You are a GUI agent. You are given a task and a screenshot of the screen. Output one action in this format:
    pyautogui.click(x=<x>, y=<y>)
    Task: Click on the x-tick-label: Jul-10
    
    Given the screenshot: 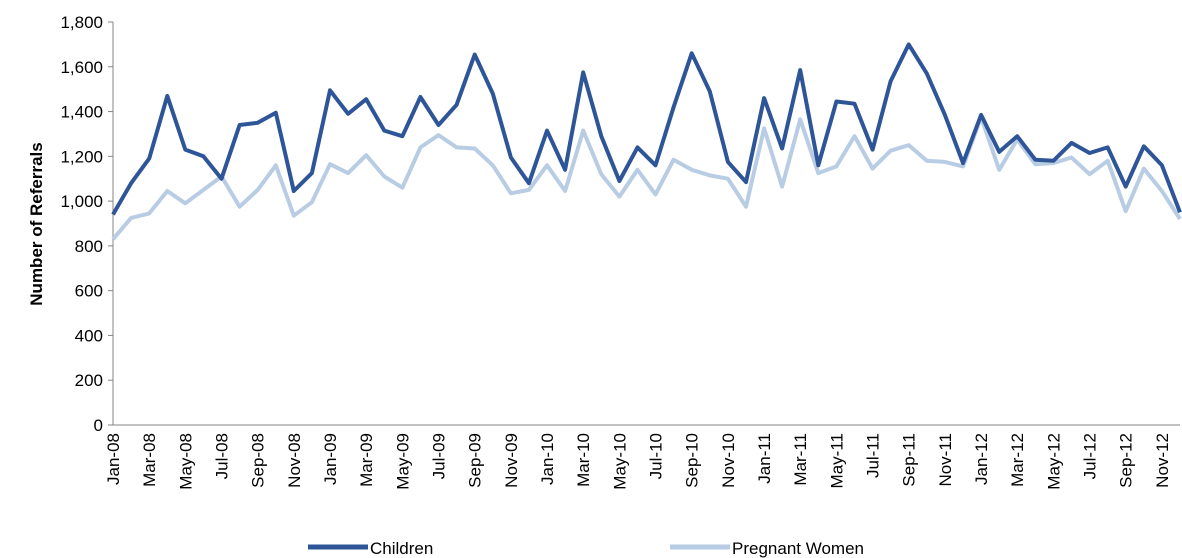 What is the action you would take?
    pyautogui.click(x=656, y=456)
    